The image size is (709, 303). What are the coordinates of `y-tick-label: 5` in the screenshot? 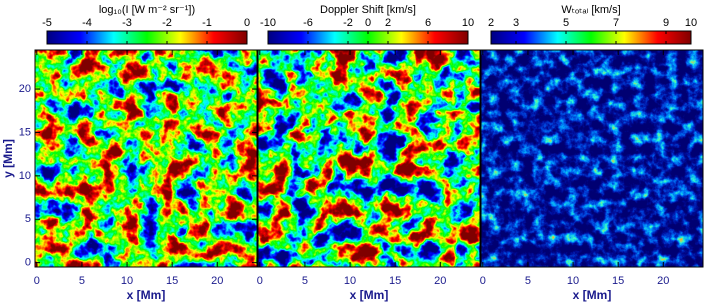 It's located at (28, 219).